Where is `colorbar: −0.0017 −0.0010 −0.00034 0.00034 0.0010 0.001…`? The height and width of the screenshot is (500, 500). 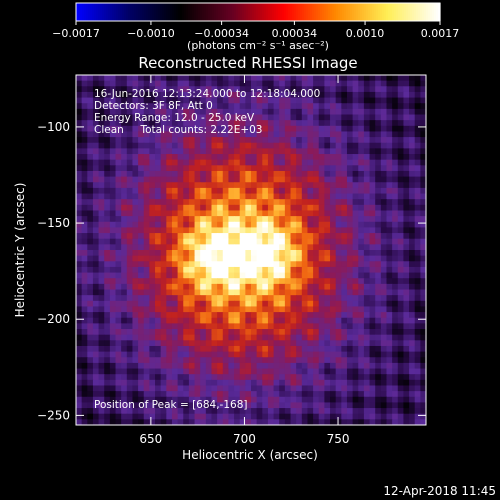
colorbar: −0.0017 −0.0010 −0.00034 0.00034 0.0010 0.001… is located at coordinates (255, 27).